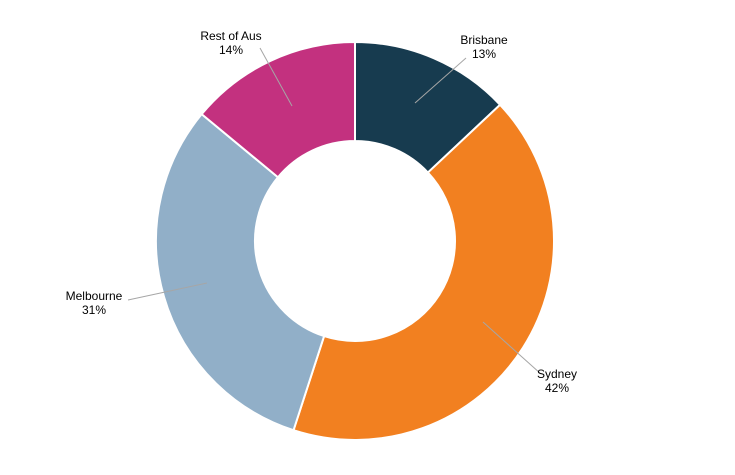 The height and width of the screenshot is (475, 735). I want to click on leader-line-melbourne, so click(167, 291).